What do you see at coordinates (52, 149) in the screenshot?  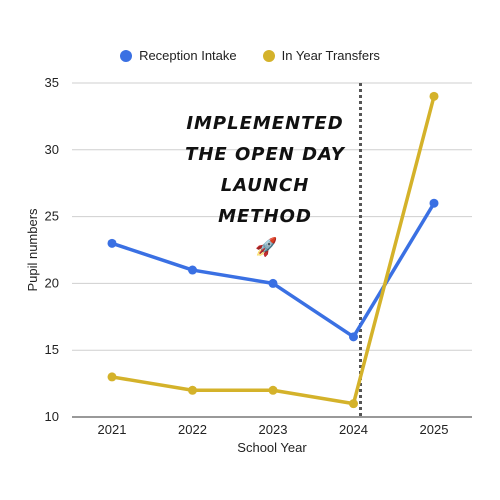 I see `y-tick-label: 30` at bounding box center [52, 149].